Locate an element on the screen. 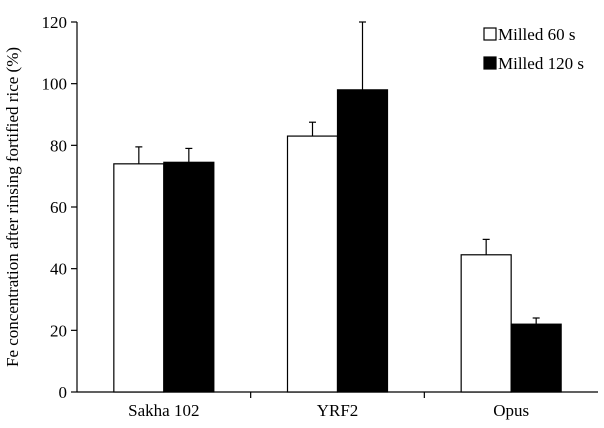 This screenshot has height=428, width=604. x-tick-label: YRF2 is located at coordinates (338, 410).